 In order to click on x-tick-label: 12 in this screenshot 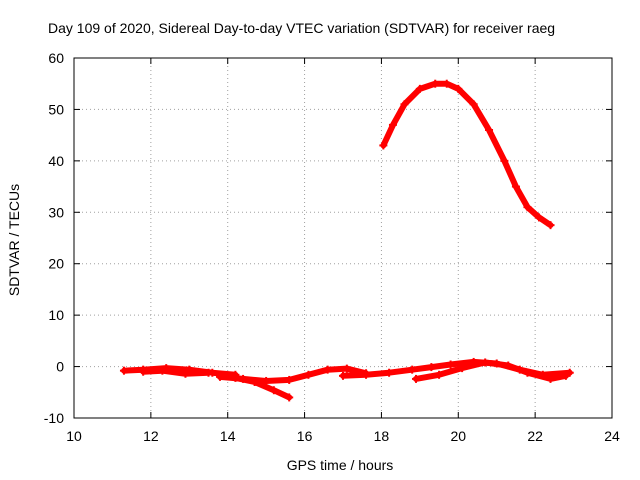, I will do `click(151, 436)`.